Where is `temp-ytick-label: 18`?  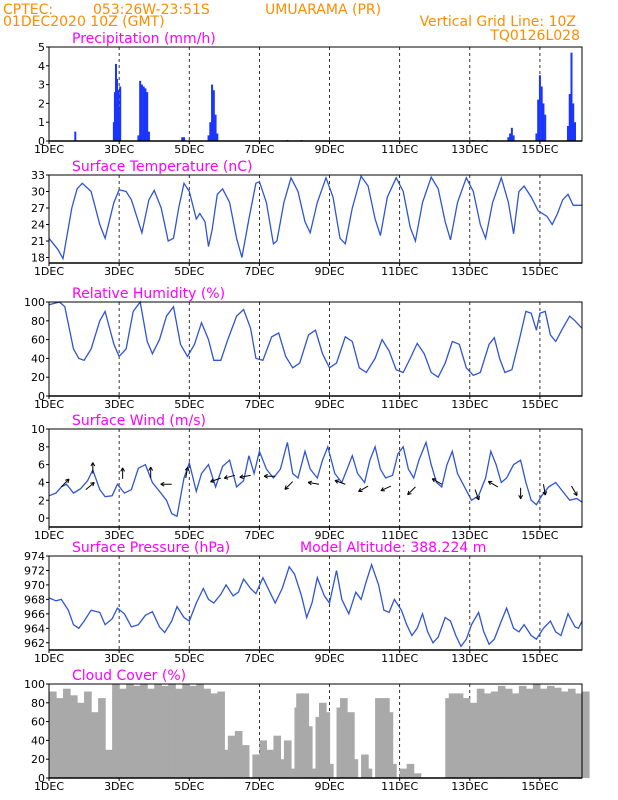
temp-ytick-label: 18 is located at coordinates (38, 258).